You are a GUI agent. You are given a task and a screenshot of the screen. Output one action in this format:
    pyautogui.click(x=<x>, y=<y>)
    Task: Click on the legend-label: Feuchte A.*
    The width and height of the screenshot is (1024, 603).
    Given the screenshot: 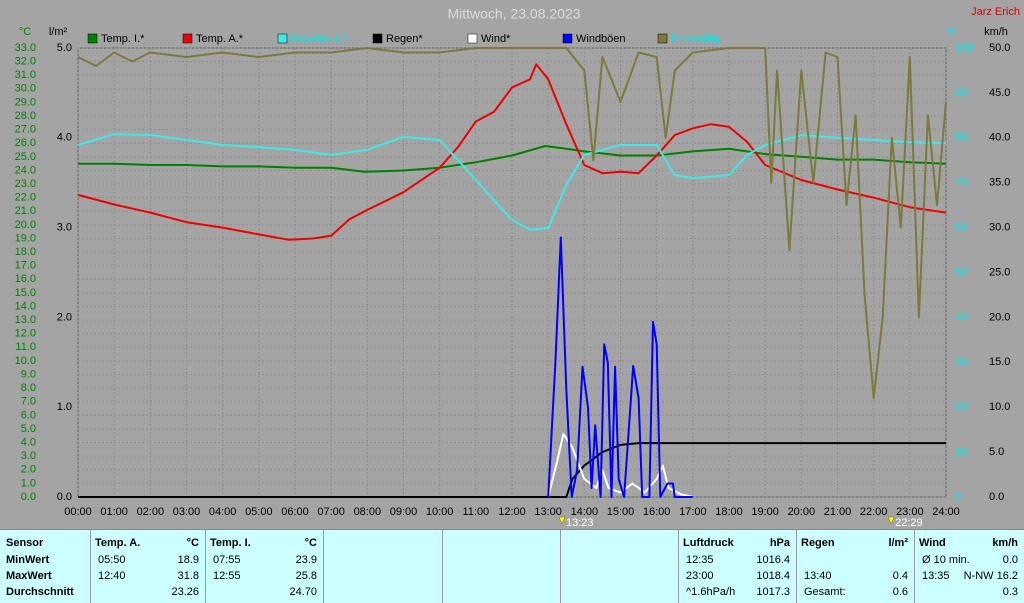 What is the action you would take?
    pyautogui.click(x=320, y=39)
    